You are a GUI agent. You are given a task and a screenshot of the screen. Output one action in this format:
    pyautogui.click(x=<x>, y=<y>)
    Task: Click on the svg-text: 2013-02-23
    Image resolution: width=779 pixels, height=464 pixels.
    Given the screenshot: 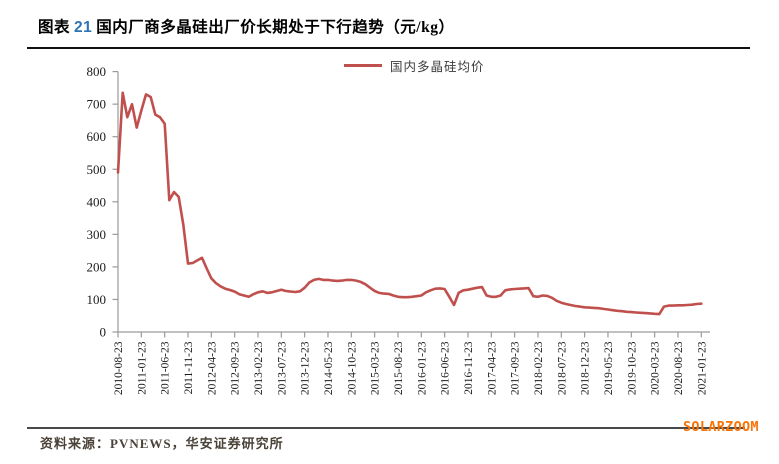 What is the action you would take?
    pyautogui.click(x=259, y=368)
    